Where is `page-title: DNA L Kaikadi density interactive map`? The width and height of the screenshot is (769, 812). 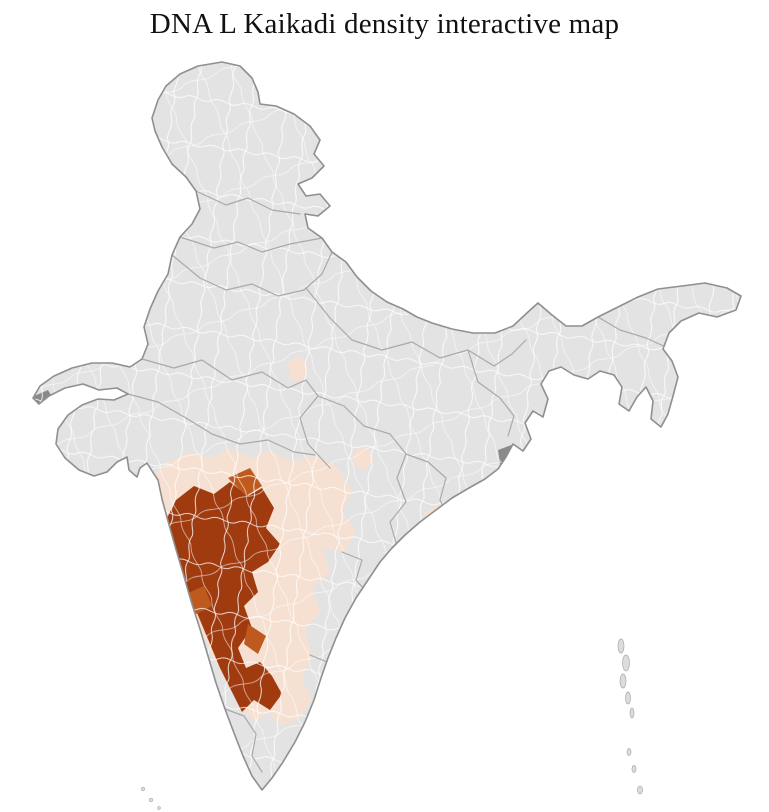
page-title: DNA L Kaikadi density interactive map is located at coordinates (384, 24).